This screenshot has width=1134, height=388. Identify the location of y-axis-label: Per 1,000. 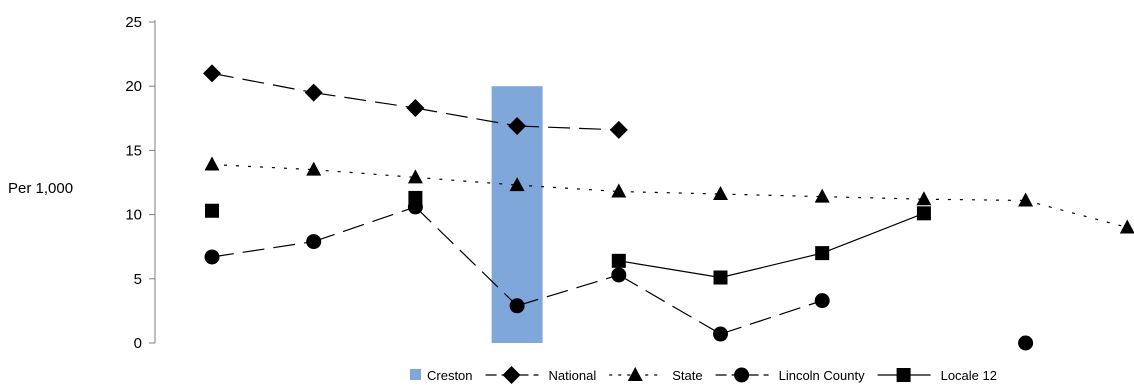
(40, 188).